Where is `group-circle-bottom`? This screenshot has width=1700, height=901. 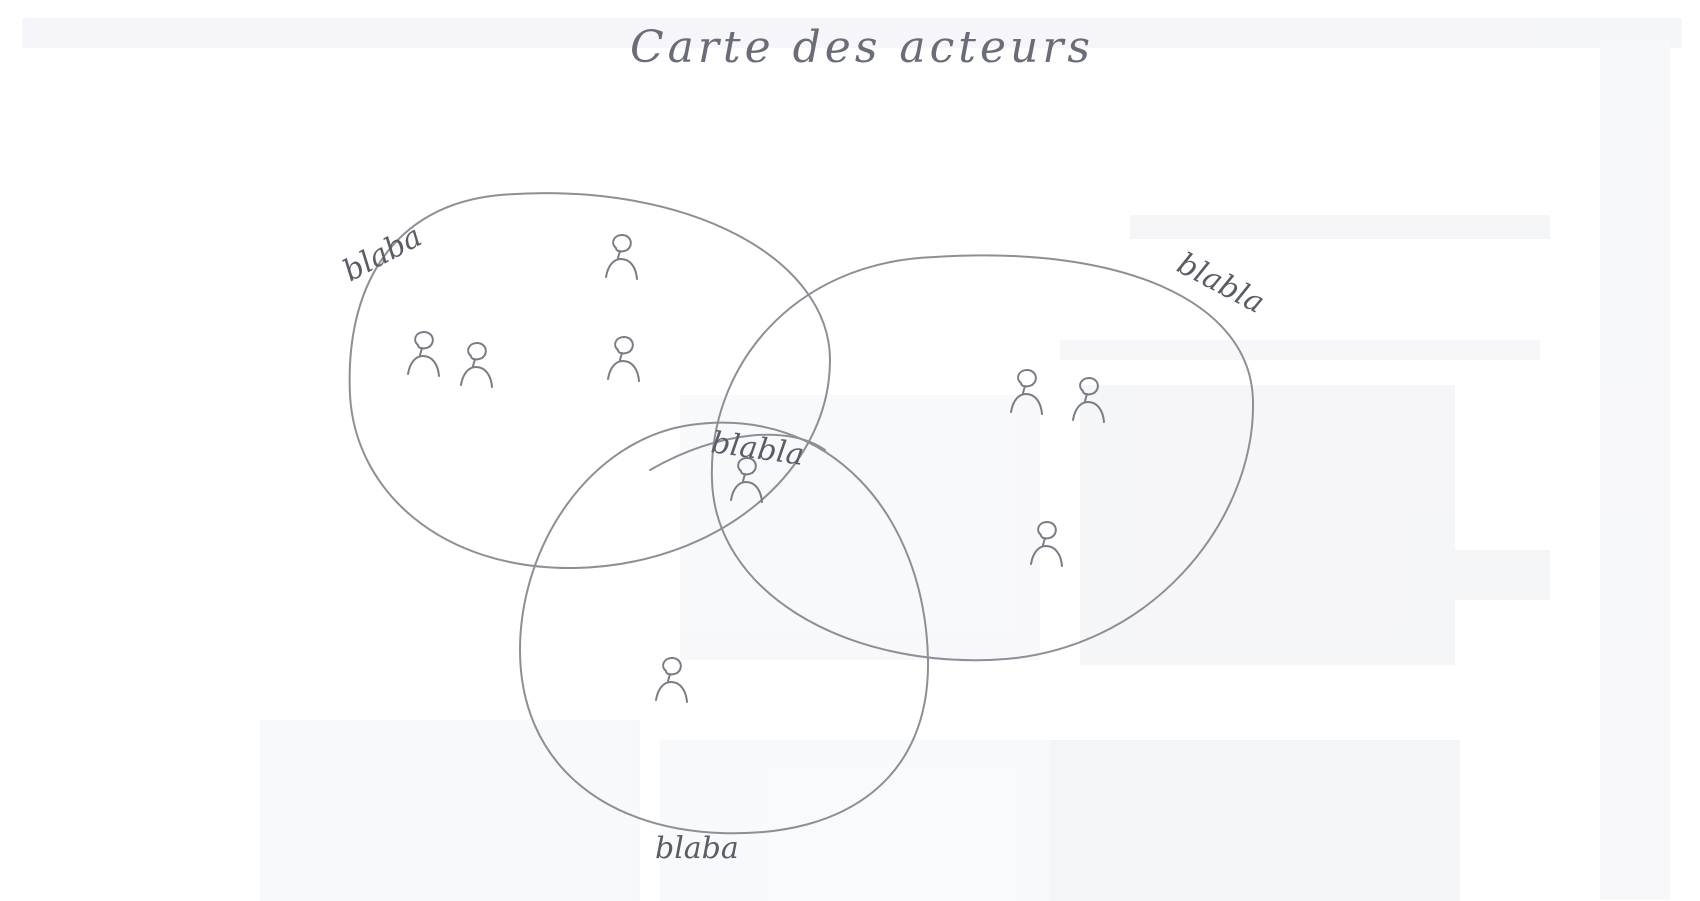
group-circle-bottom is located at coordinates (724, 628).